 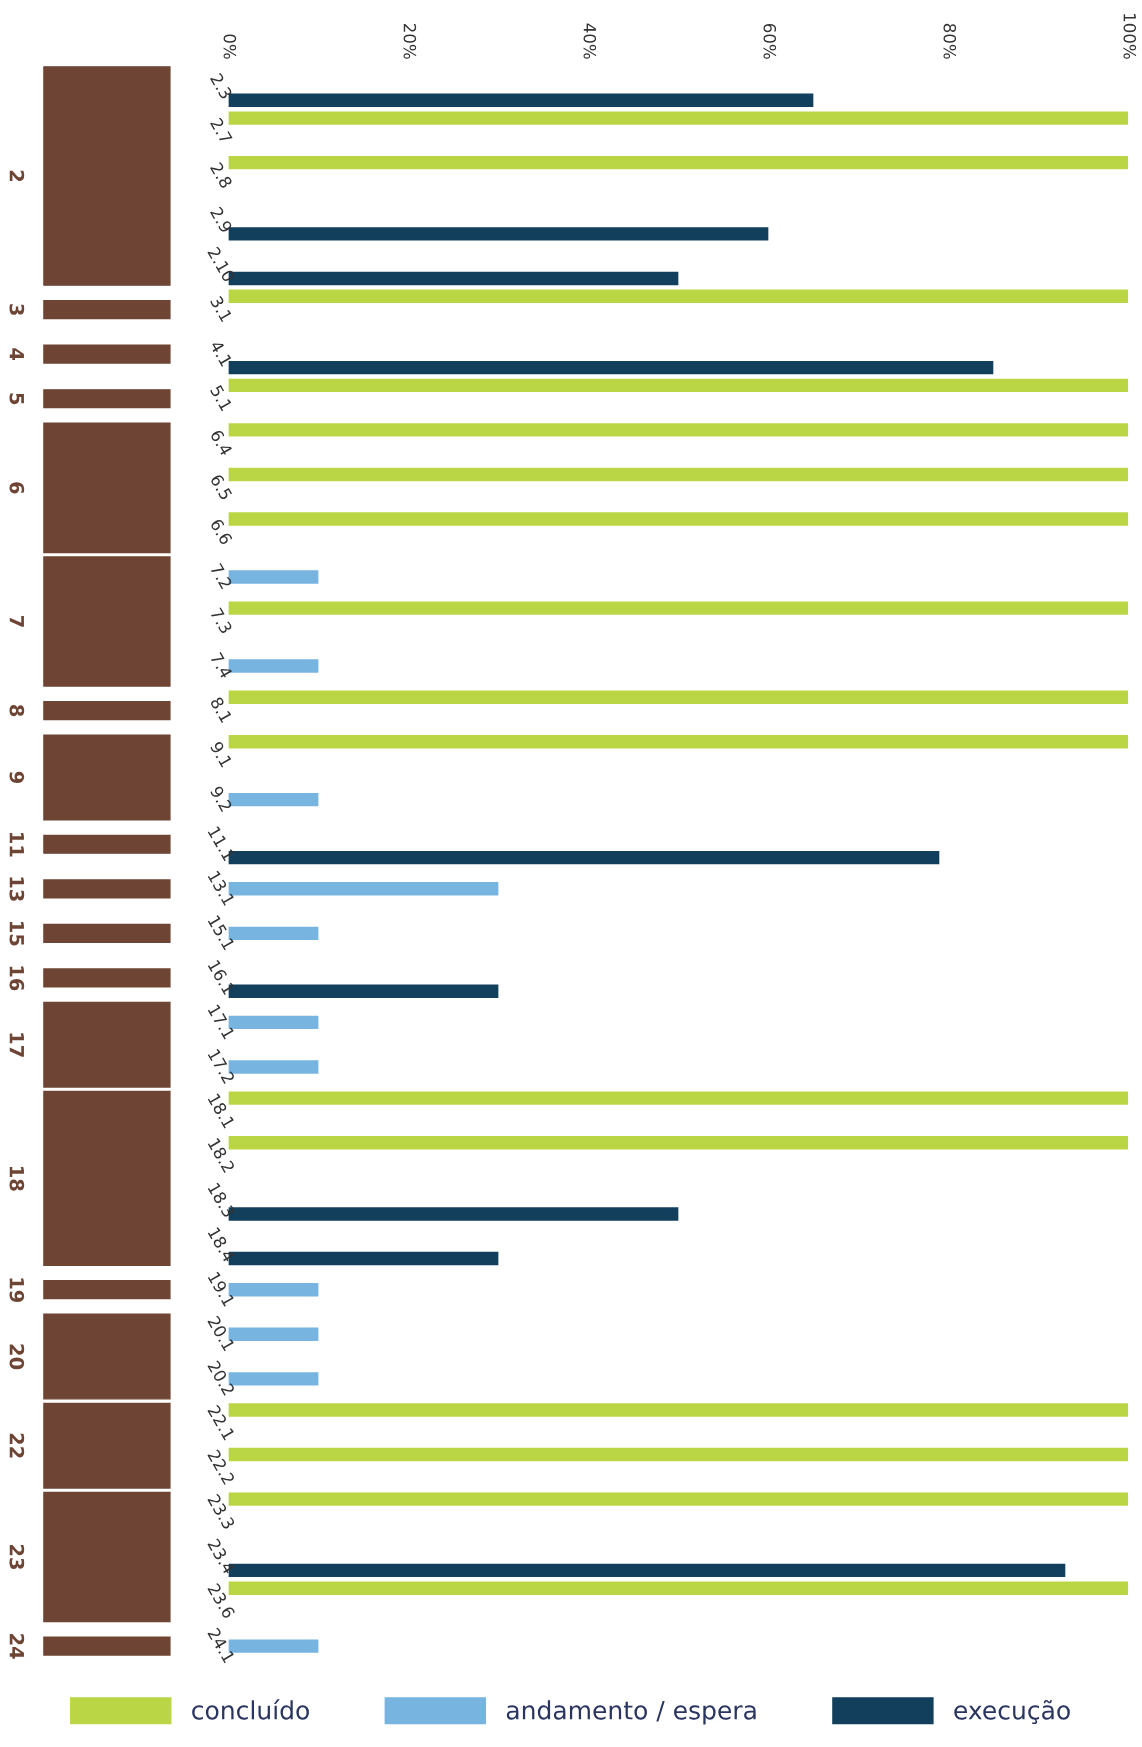 I want to click on text: 15, so click(x=16, y=934).